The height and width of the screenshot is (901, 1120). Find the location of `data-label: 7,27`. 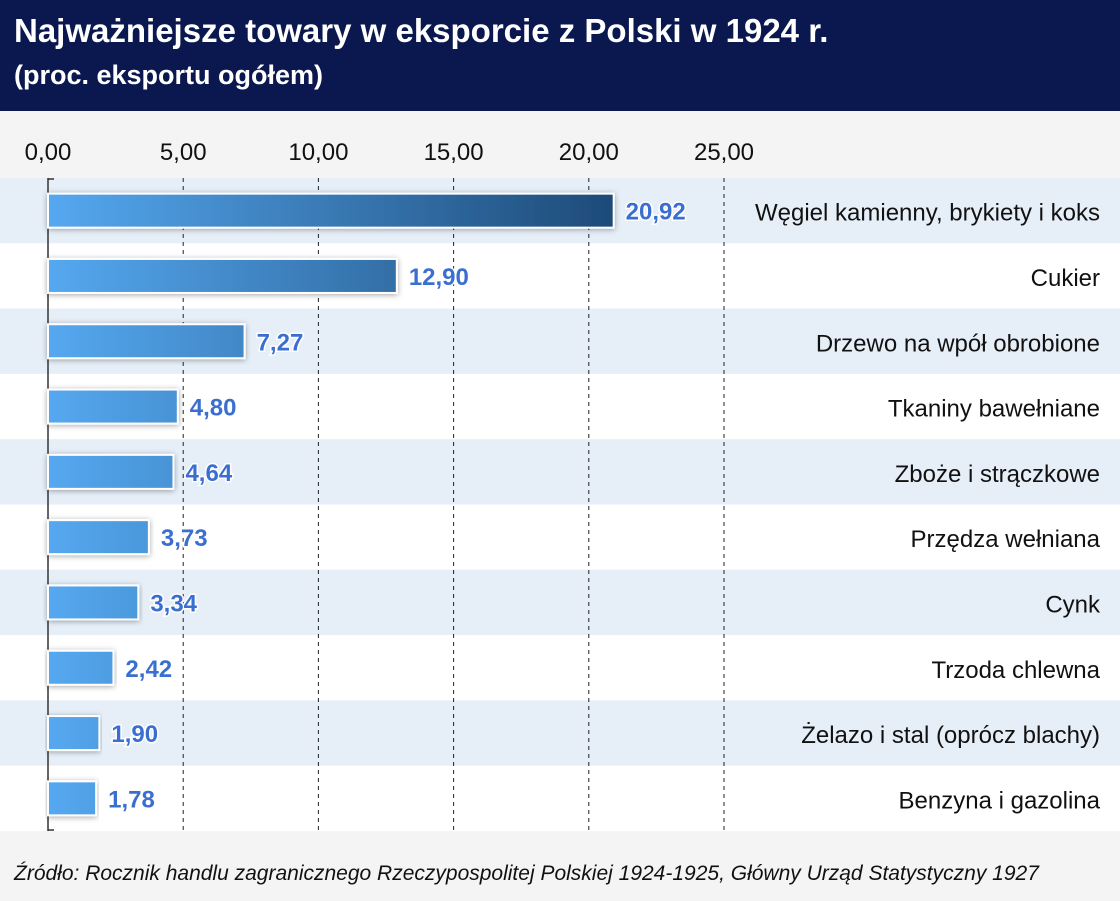

data-label: 7,27 is located at coordinates (280, 342).